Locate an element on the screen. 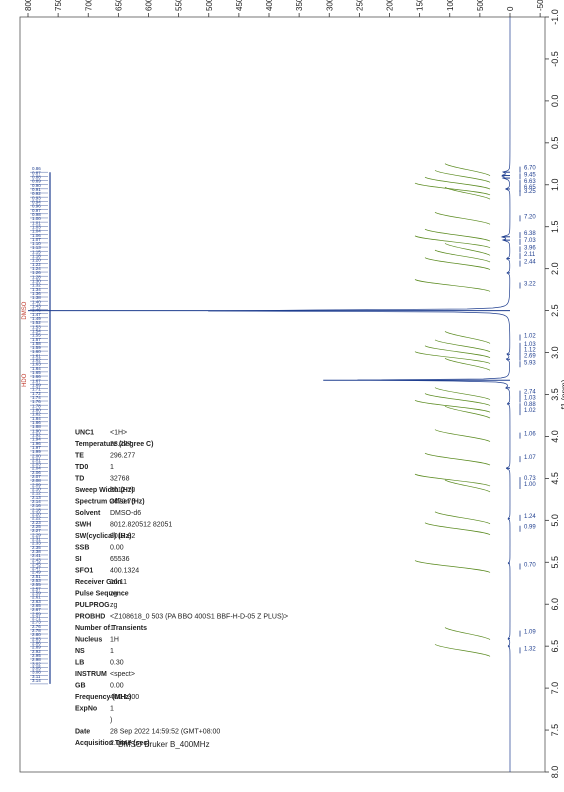 This screenshot has width=564, height=792. peak-label: 1.71 is located at coordinates (36, 389).